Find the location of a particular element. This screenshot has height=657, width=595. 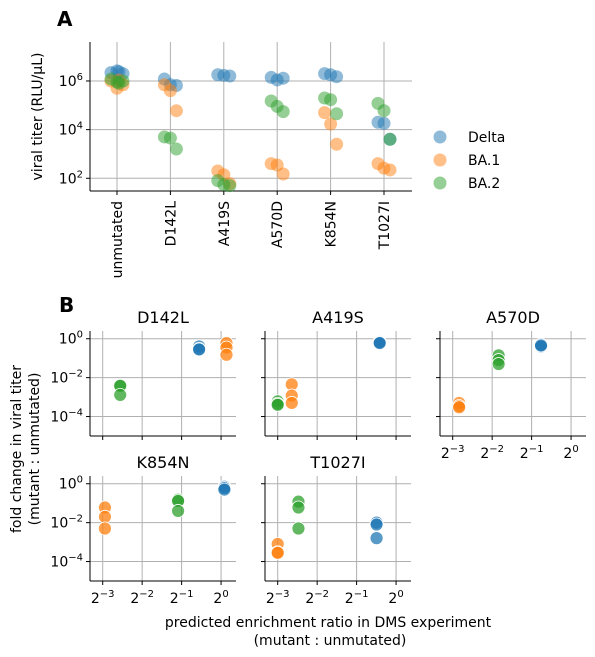

panel-a-ytick-label-exponent: 6 is located at coordinates (80, 77).